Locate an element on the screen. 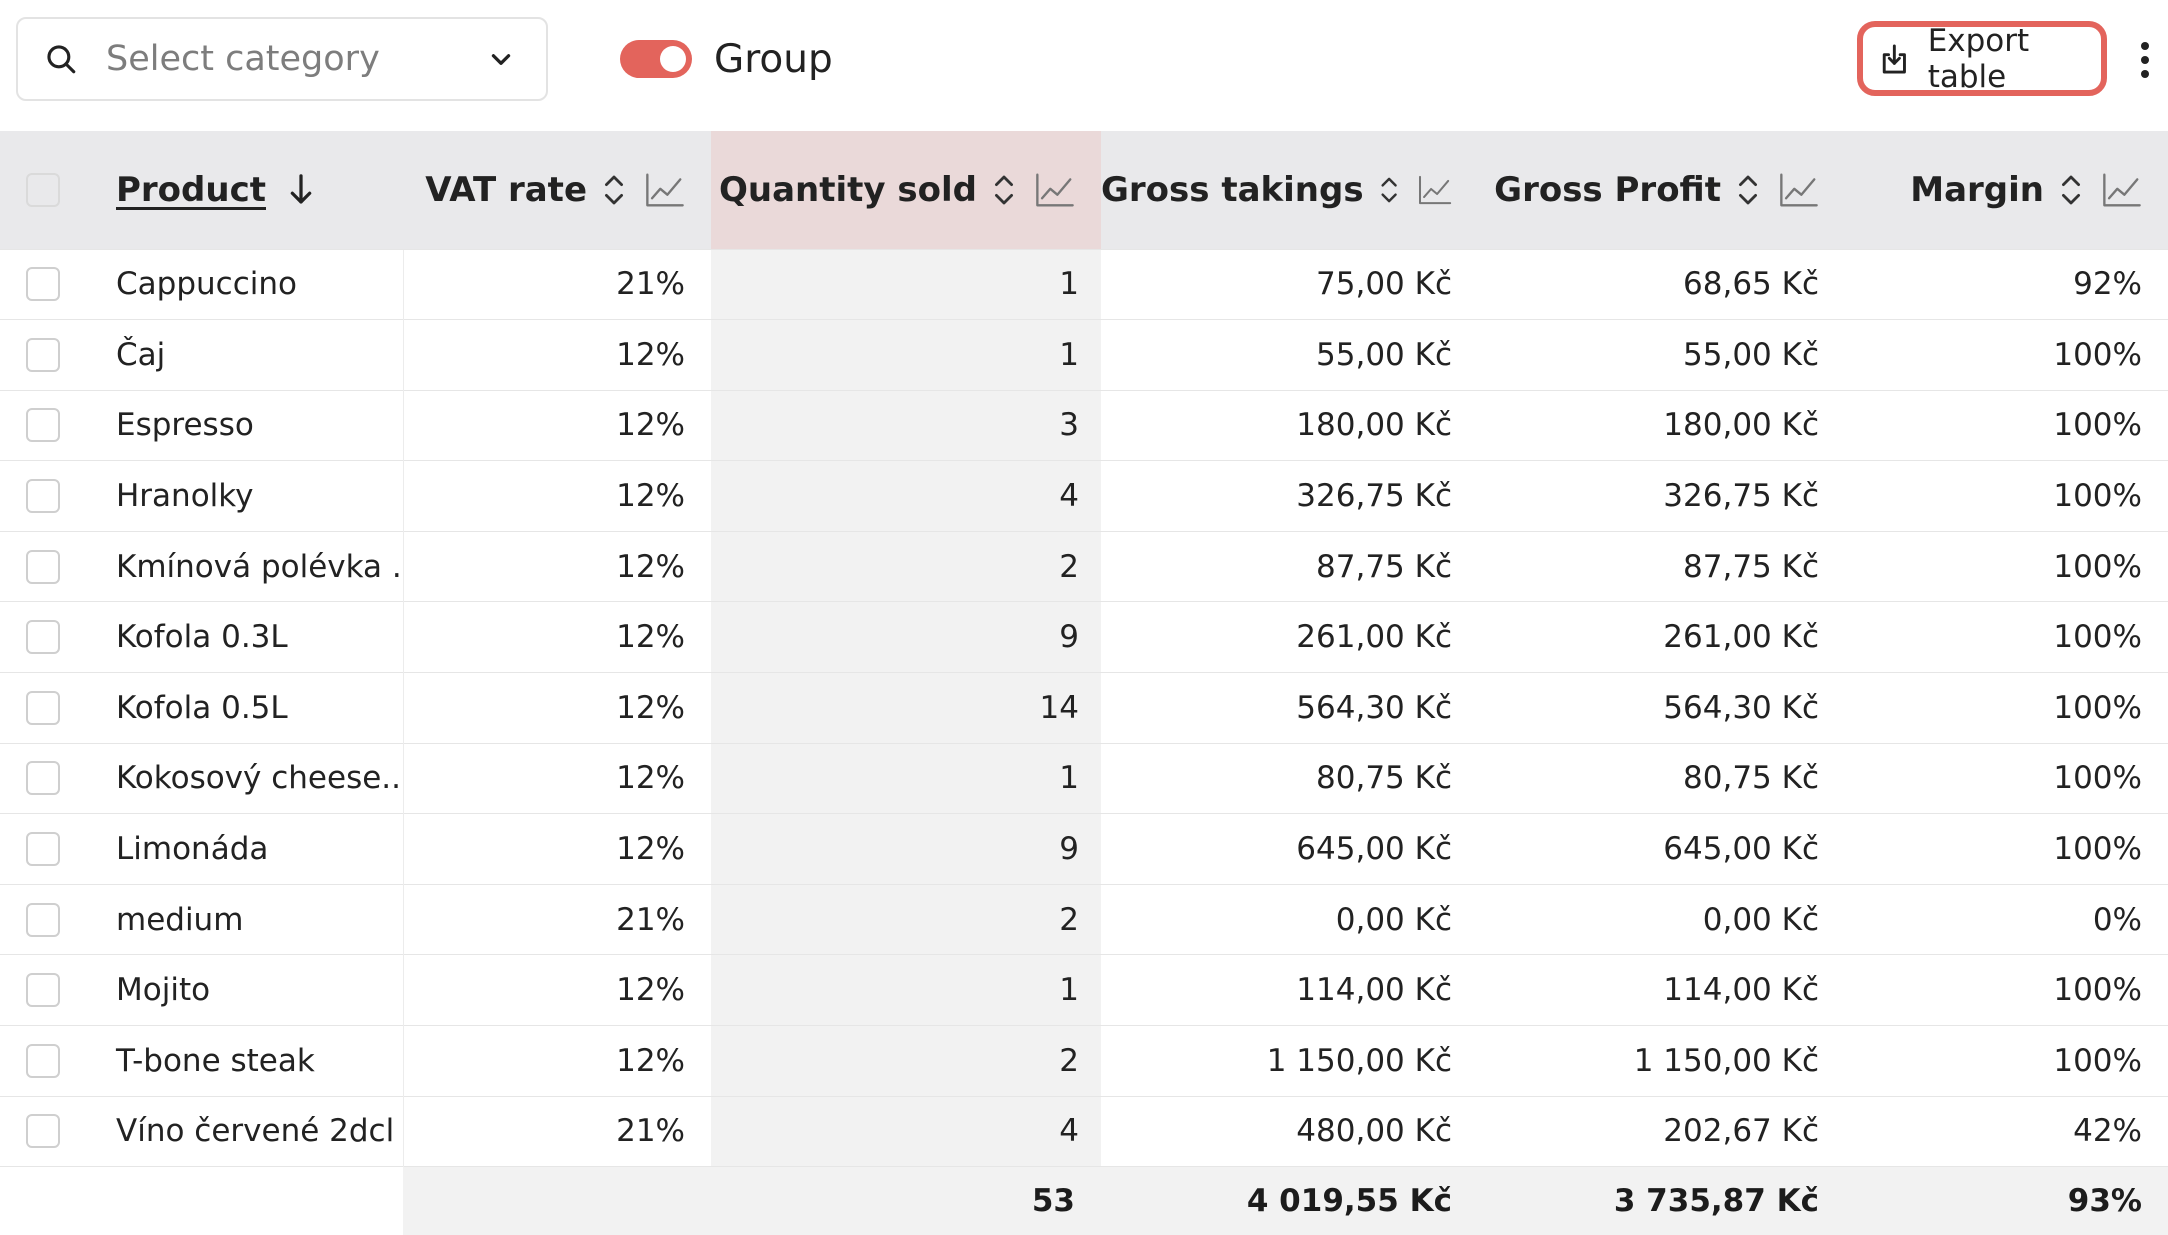 Image resolution: width=2168 pixels, height=1235 pixels. gross-profit-cell: 326,75 Kč is located at coordinates (1661, 496).